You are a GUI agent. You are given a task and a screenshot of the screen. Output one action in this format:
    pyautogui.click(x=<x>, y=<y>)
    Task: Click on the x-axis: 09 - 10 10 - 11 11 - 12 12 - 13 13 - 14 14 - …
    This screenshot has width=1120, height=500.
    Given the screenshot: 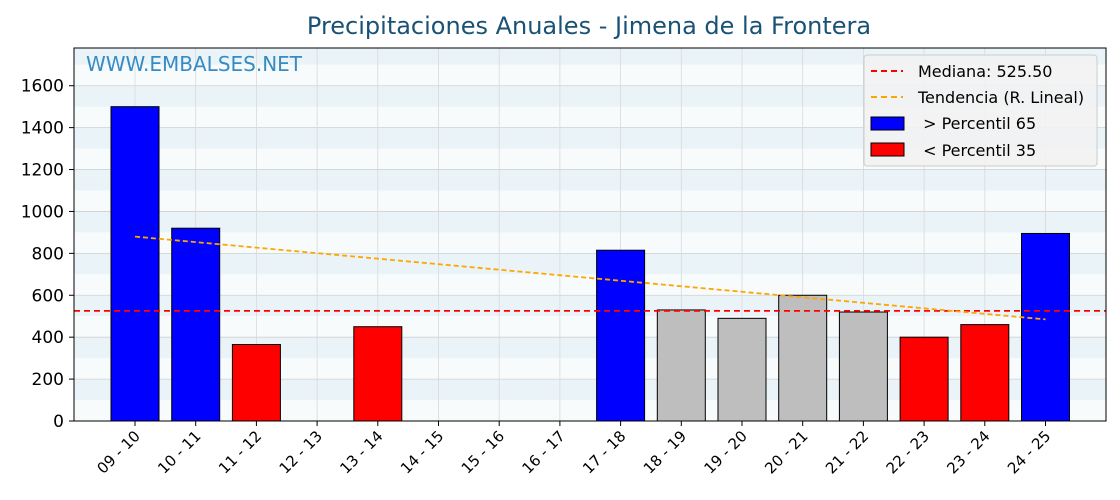 What is the action you would take?
    pyautogui.click(x=574, y=449)
    